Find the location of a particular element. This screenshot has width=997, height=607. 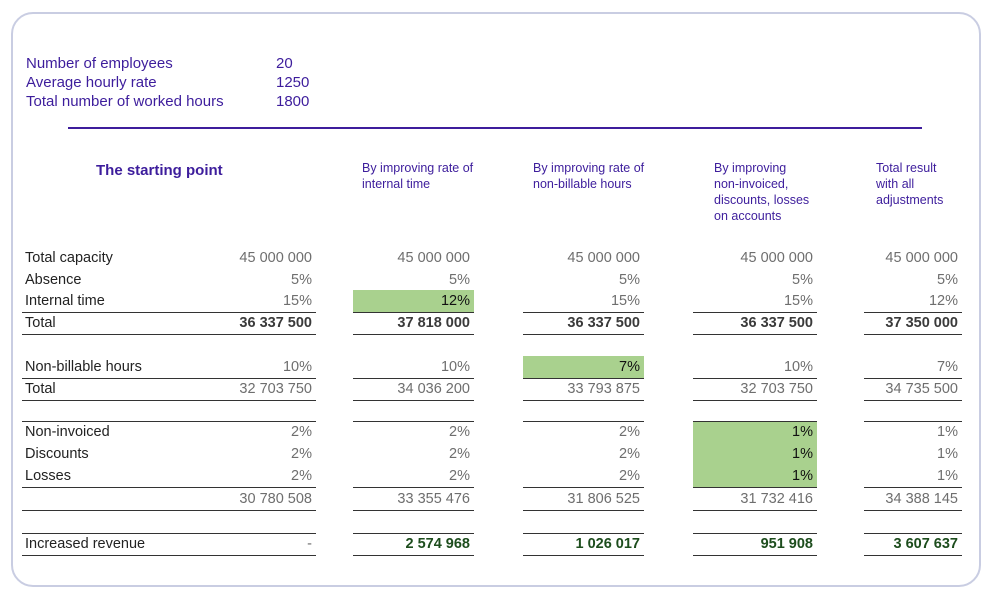

column-header-1: By improving rate of internal time is located at coordinates (417, 176).